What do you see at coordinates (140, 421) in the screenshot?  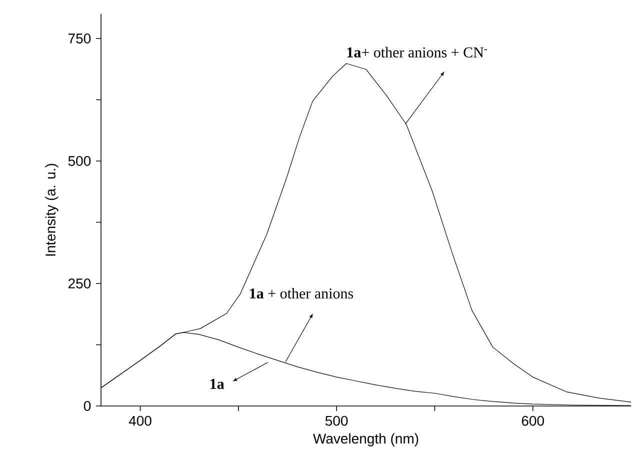 I see `x-tick-label: 400` at bounding box center [140, 421].